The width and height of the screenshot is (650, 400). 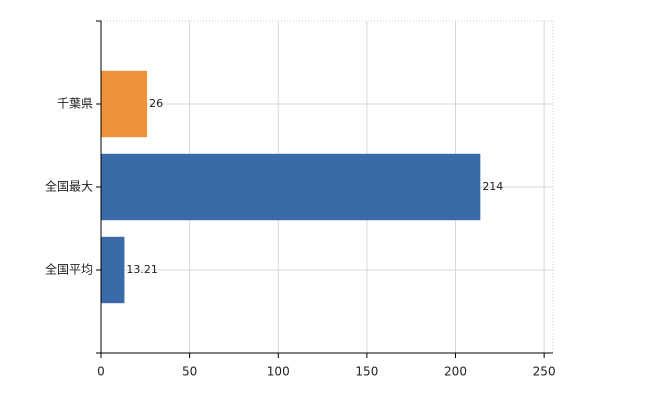 What do you see at coordinates (278, 372) in the screenshot?
I see `x-tick-label: 100` at bounding box center [278, 372].